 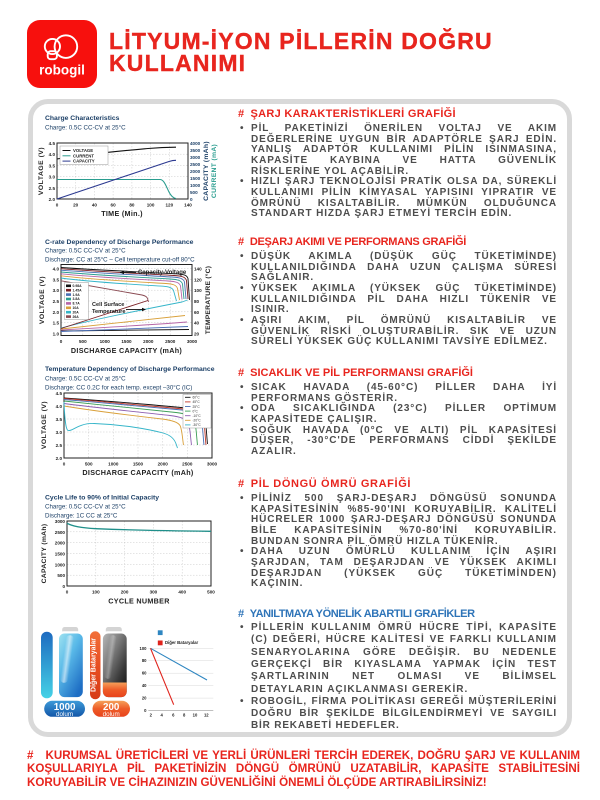 What do you see at coordinates (52, 154) in the screenshot?
I see `svg-text: 4.0` at bounding box center [52, 154].